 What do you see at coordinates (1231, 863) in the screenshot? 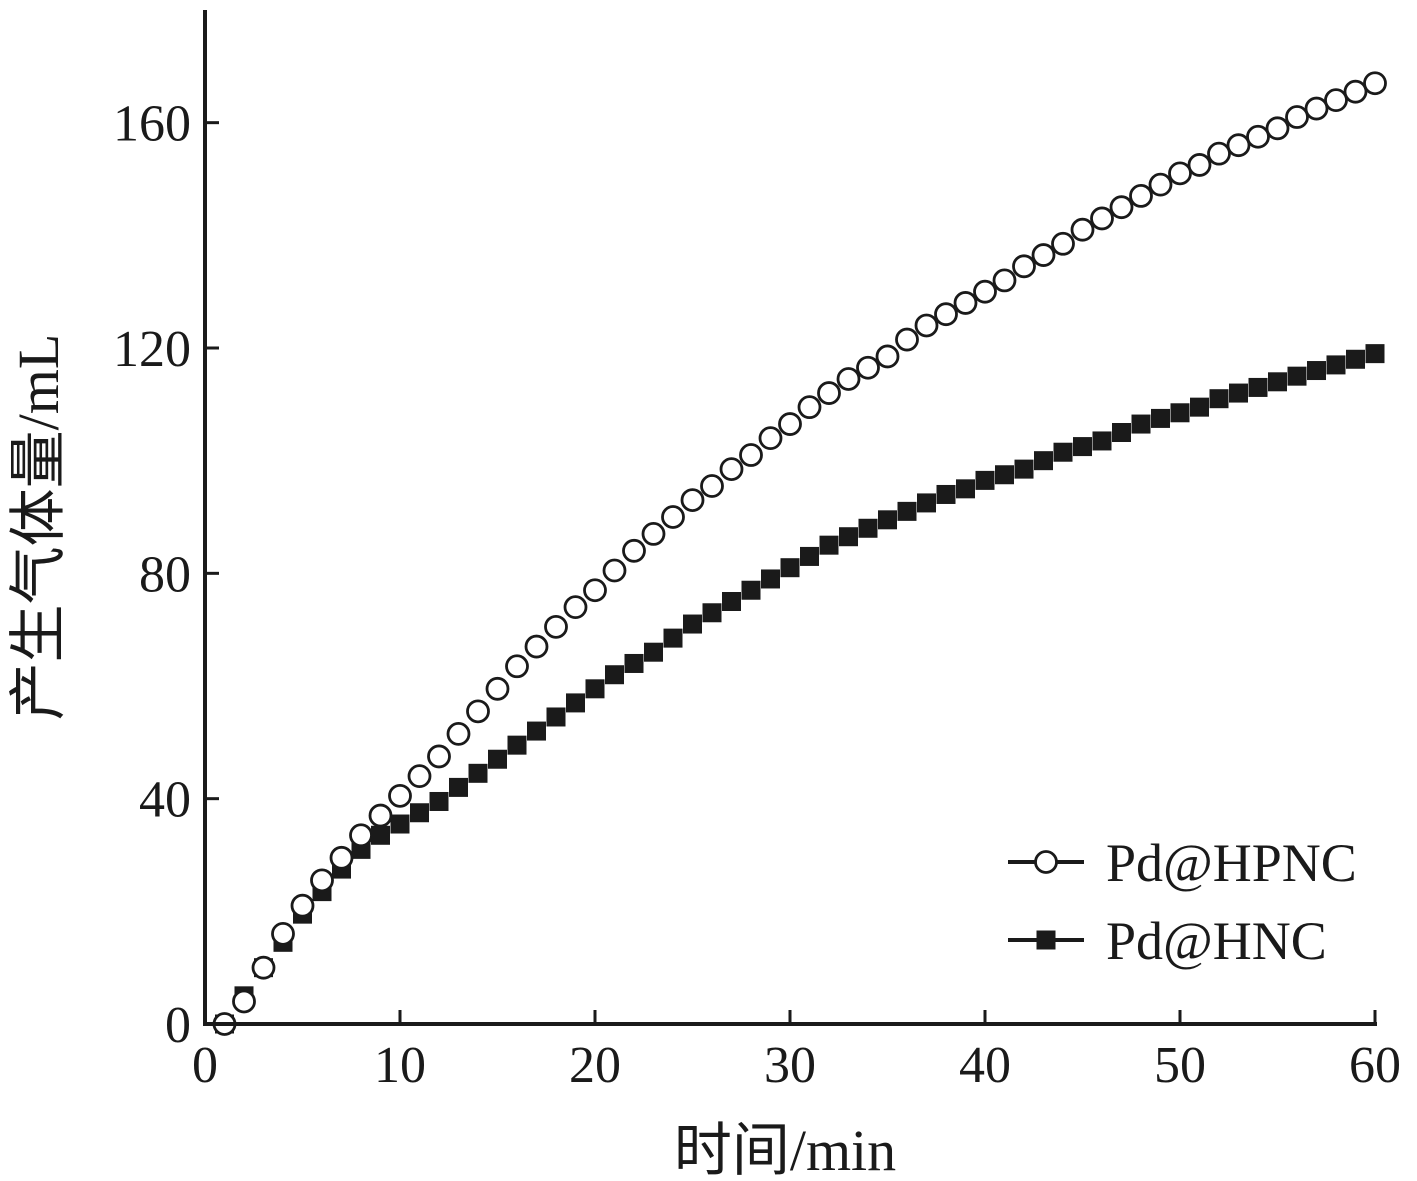
I see `legend-label: Pd@HPNC` at bounding box center [1231, 863].